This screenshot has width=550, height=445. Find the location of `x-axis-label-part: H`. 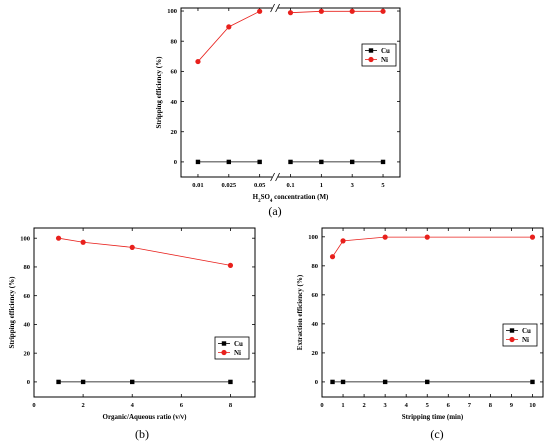

x-axis-label-part: H is located at coordinates (256, 197).